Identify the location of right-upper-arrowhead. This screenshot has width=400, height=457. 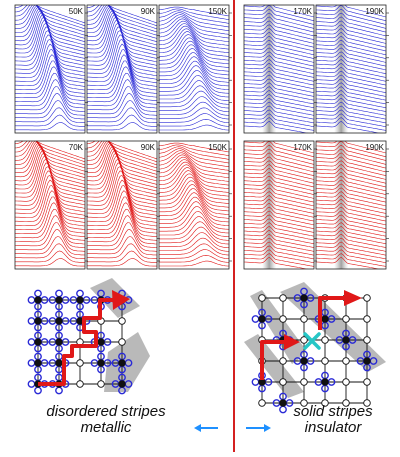
(353, 298).